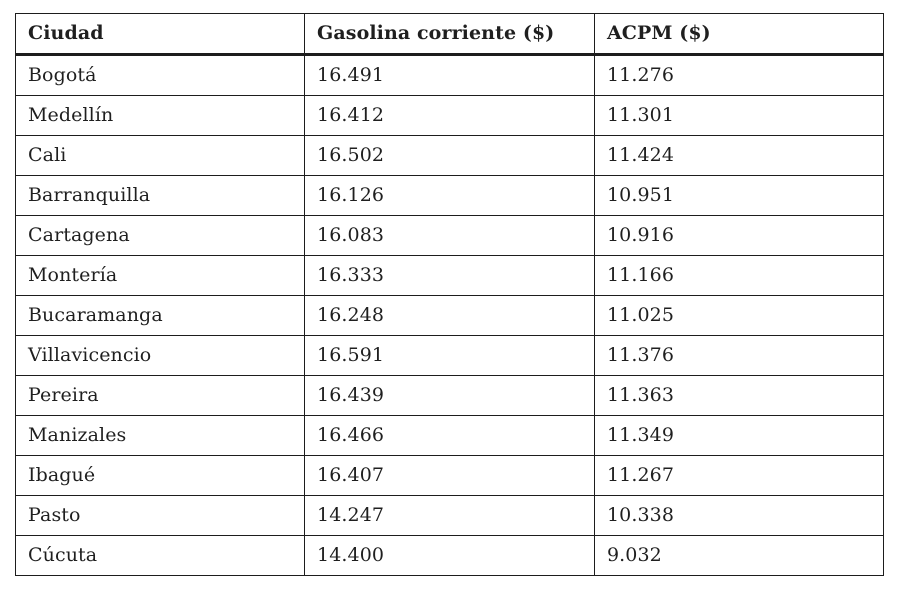  Describe the element at coordinates (739, 315) in the screenshot. I see `acpm-price-cell: 11.025` at that location.